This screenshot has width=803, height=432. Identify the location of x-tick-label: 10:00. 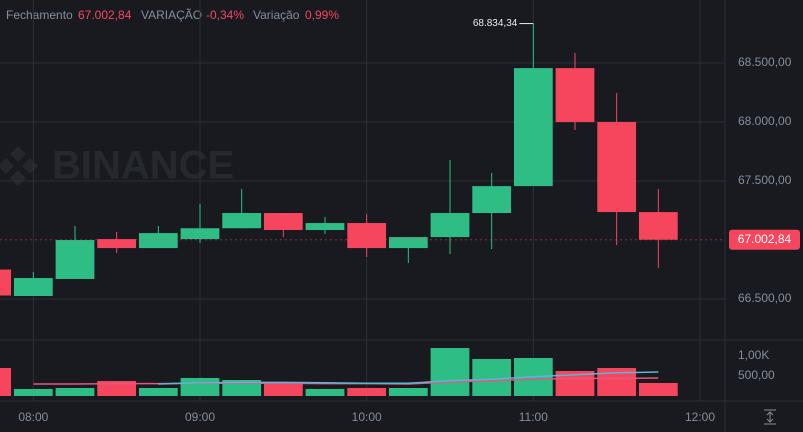
(367, 417).